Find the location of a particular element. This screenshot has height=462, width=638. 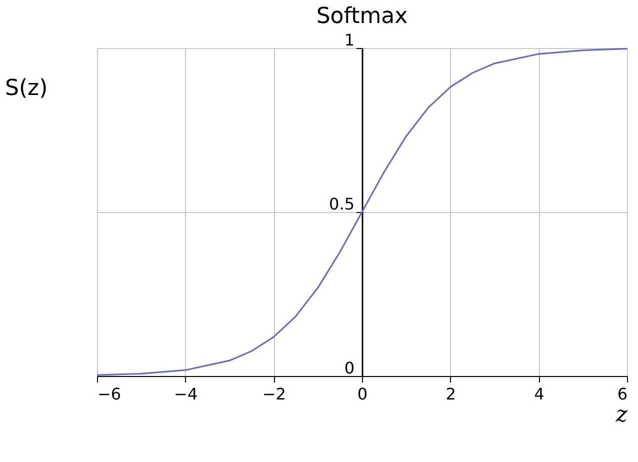

chart-title: Softmax is located at coordinates (362, 16).